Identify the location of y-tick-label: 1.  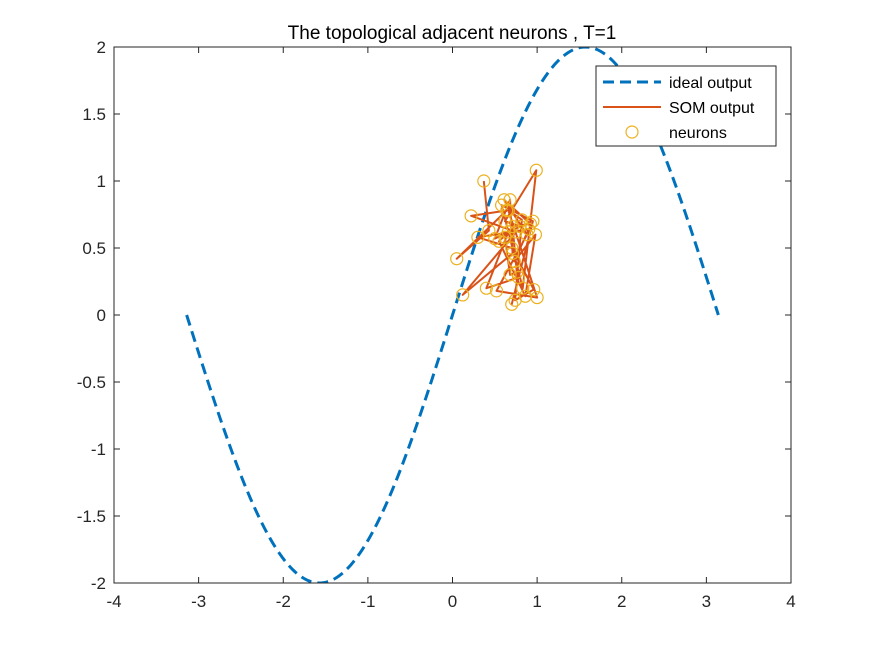
(101, 181).